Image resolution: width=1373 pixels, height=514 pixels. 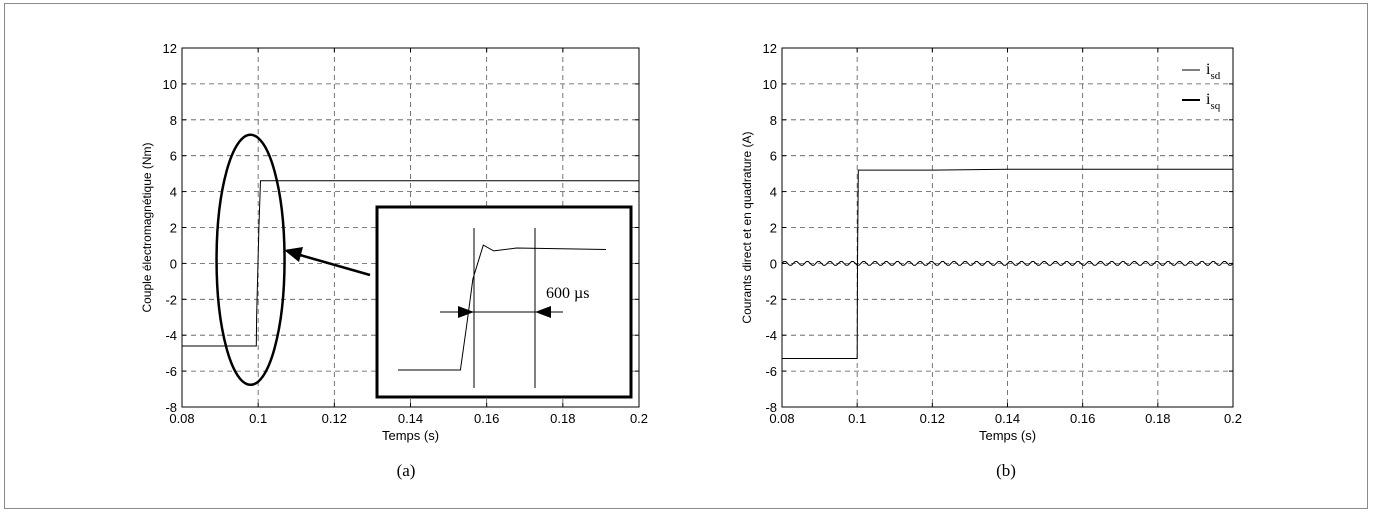 I want to click on chart-b-y-tick-label-3: -2, so click(x=771, y=299).